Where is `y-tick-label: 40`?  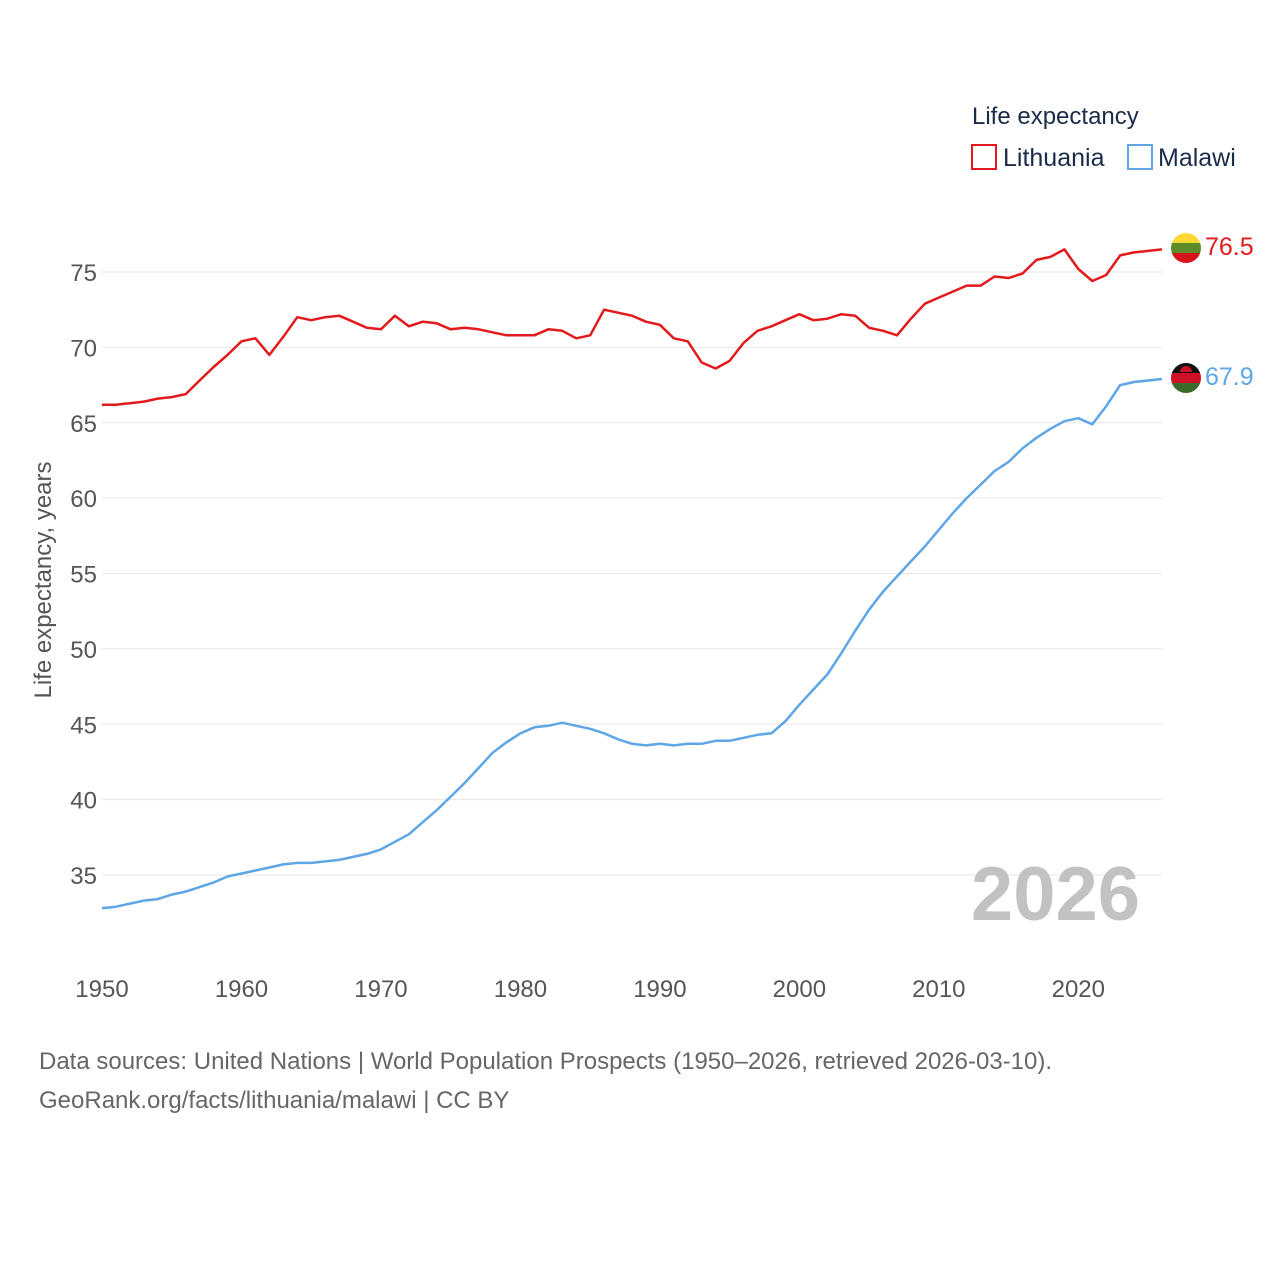
y-tick-label: 40 is located at coordinates (83, 801).